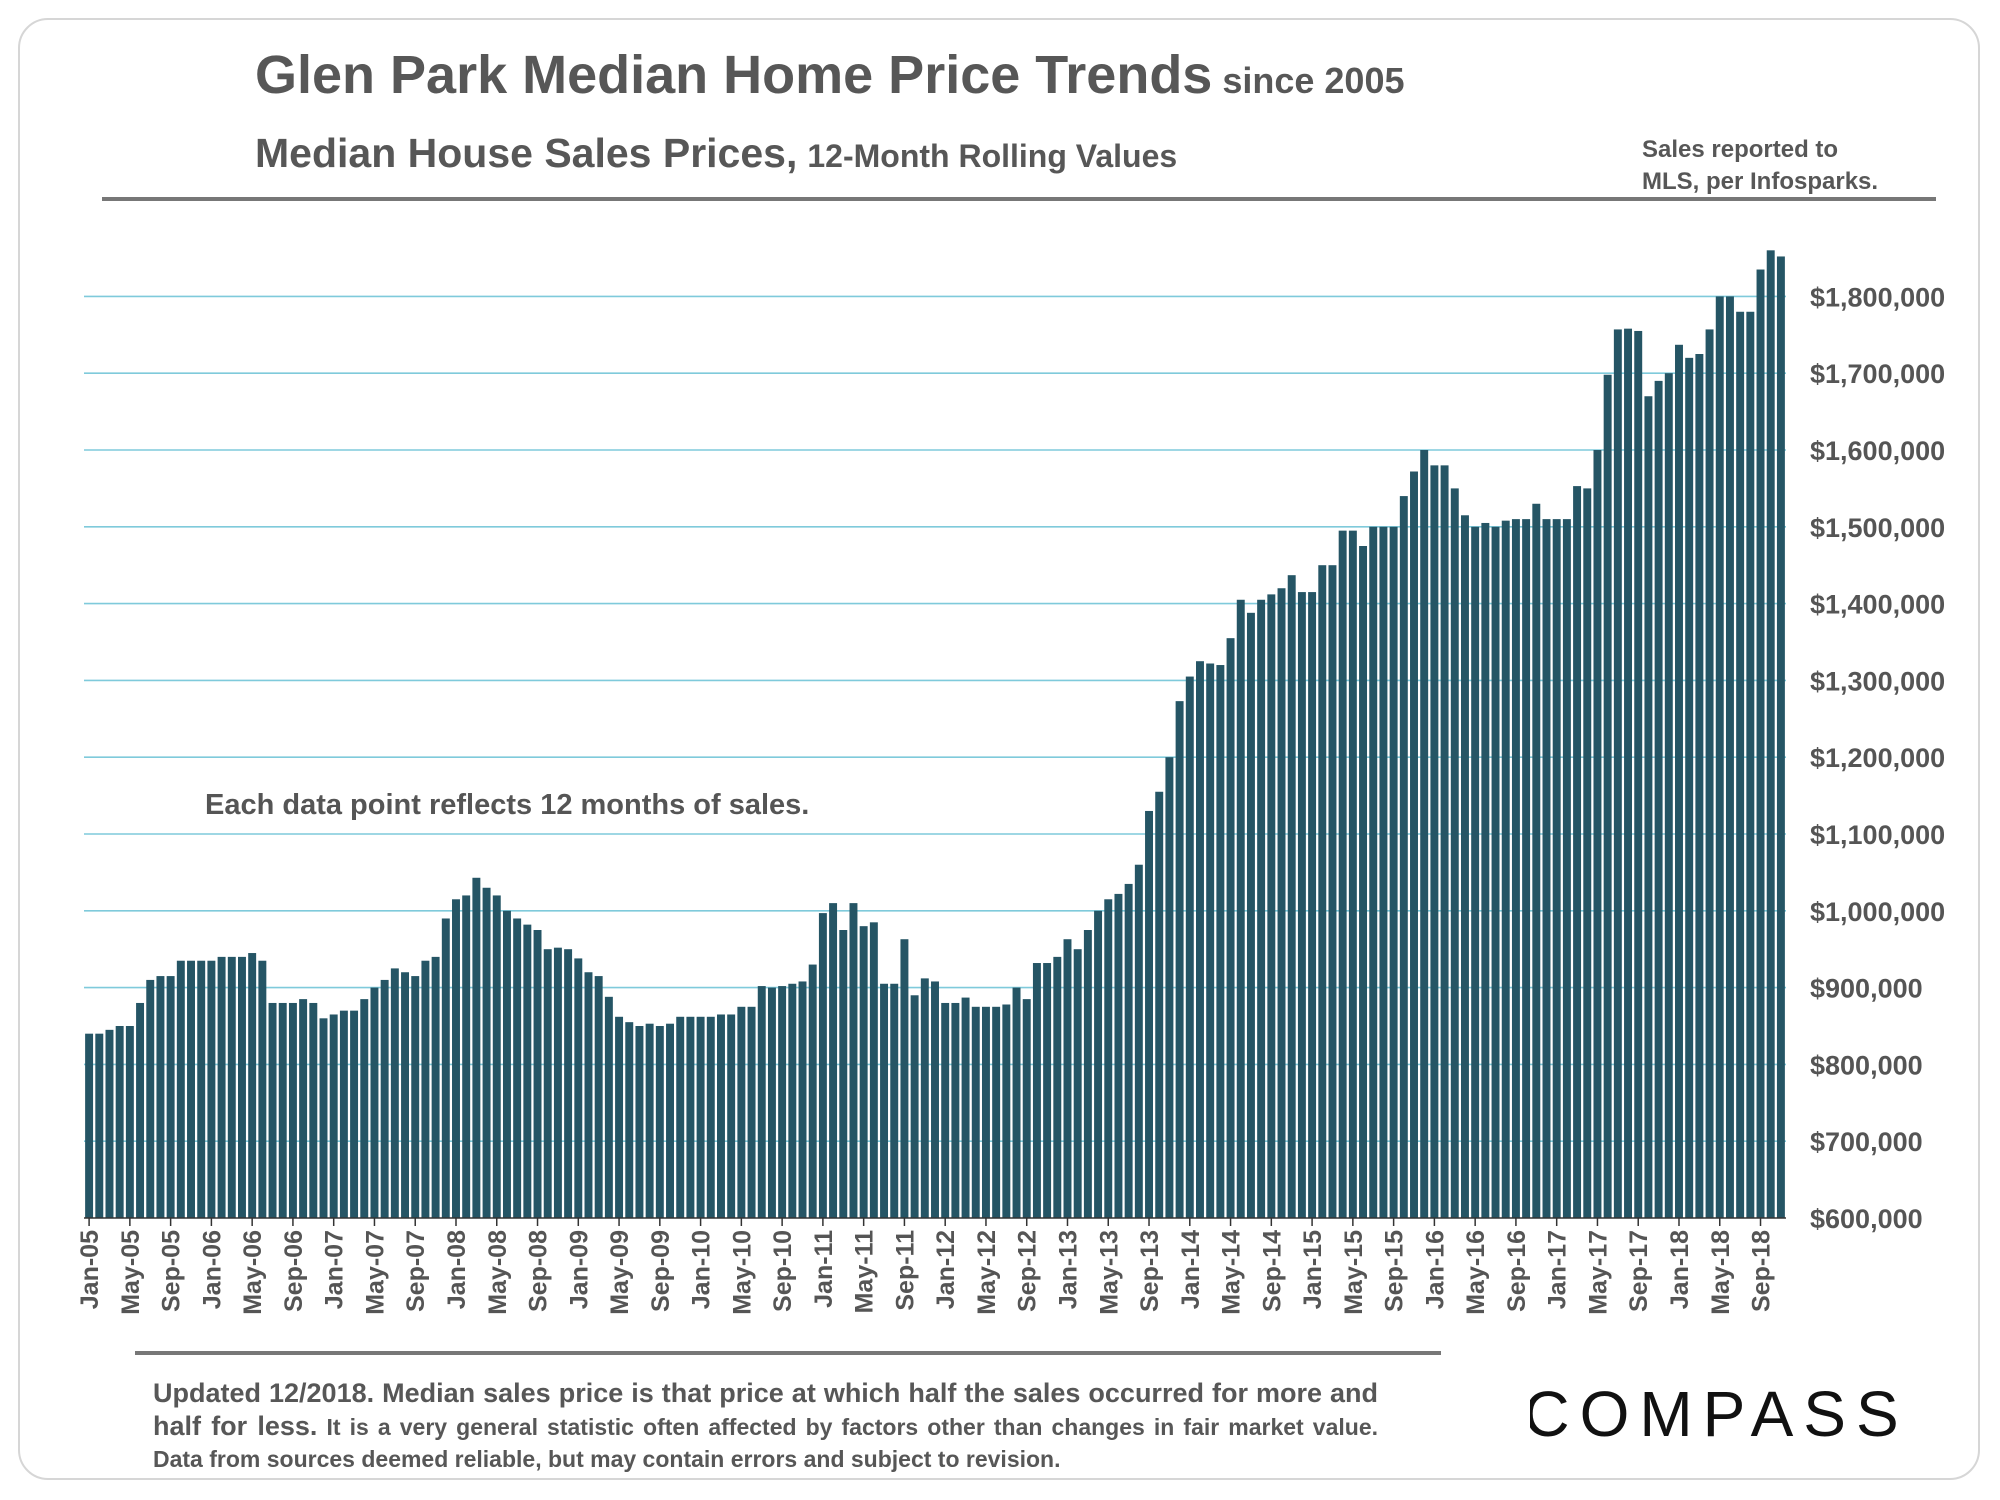 The width and height of the screenshot is (2000, 1500). I want to click on y-tick-label: $700,000, so click(1866, 1142).